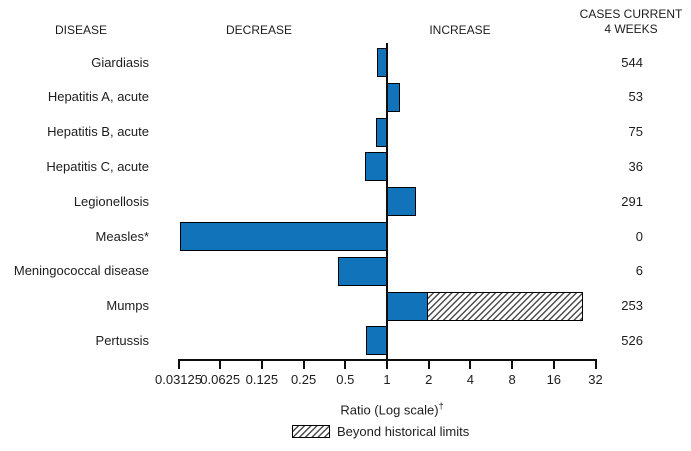 The width and height of the screenshot is (691, 451). What do you see at coordinates (403, 431) in the screenshot?
I see `legend-label: Beyond historical limits` at bounding box center [403, 431].